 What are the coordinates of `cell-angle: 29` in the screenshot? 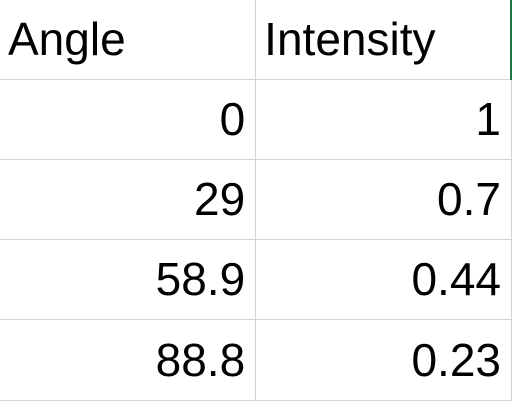 It's located at (128, 199).